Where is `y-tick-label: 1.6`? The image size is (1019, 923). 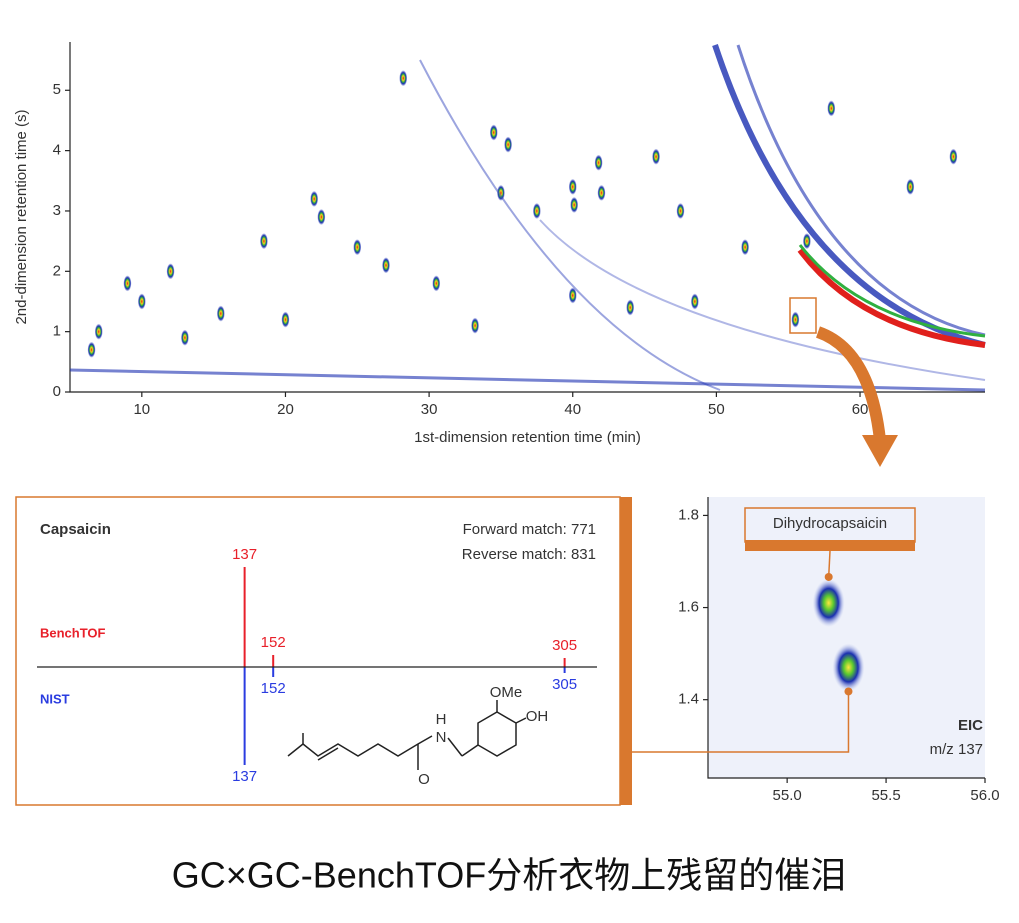
y-tick-label: 1.6 is located at coordinates (688, 607).